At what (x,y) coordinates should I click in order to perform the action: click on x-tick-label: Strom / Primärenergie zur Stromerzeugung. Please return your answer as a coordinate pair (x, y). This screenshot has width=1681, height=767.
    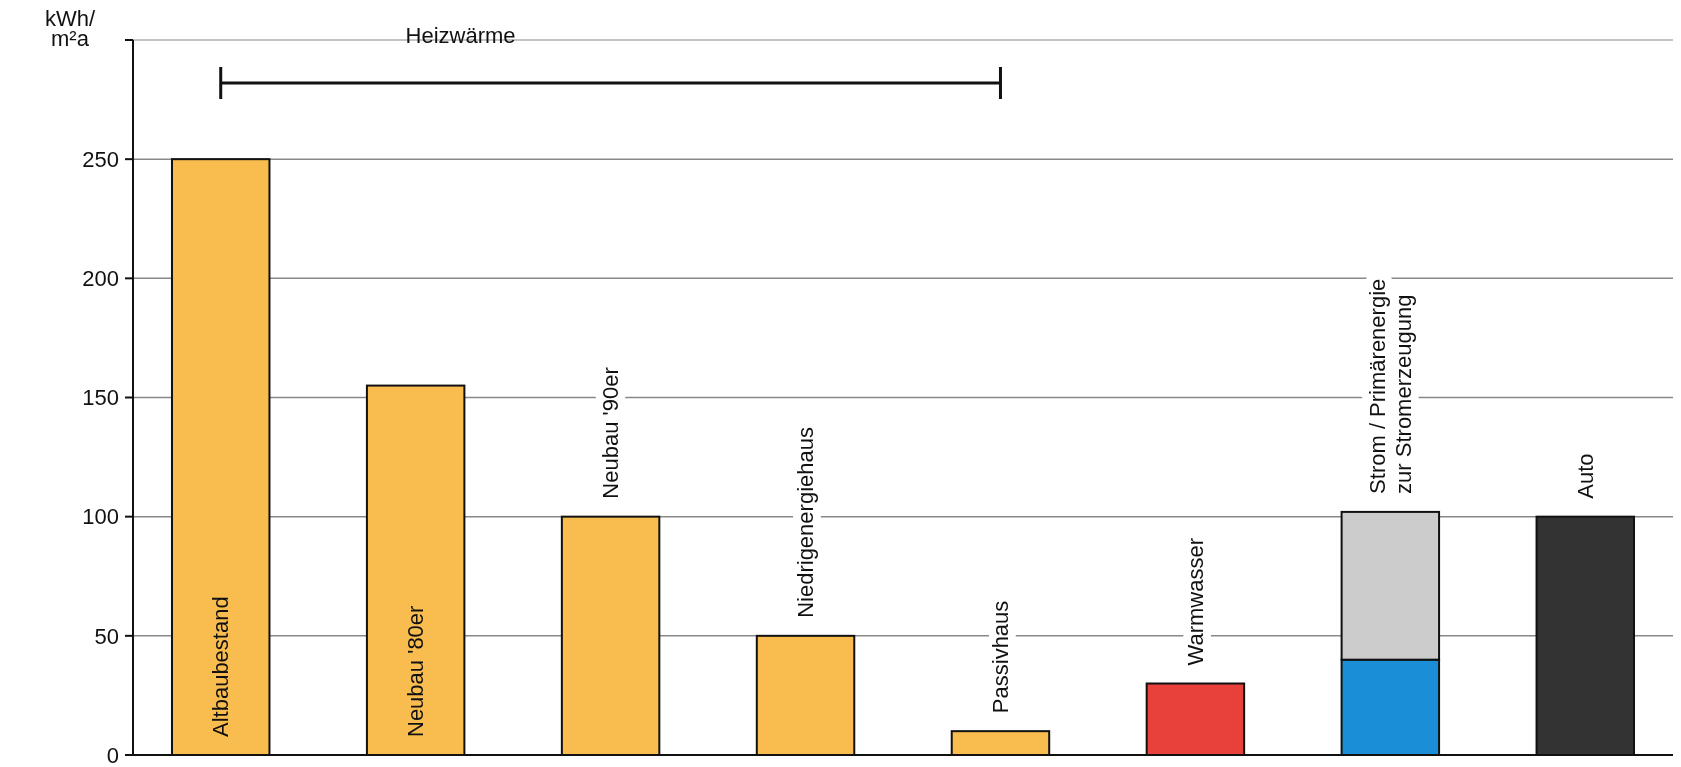
    Looking at the image, I should click on (1390, 386).